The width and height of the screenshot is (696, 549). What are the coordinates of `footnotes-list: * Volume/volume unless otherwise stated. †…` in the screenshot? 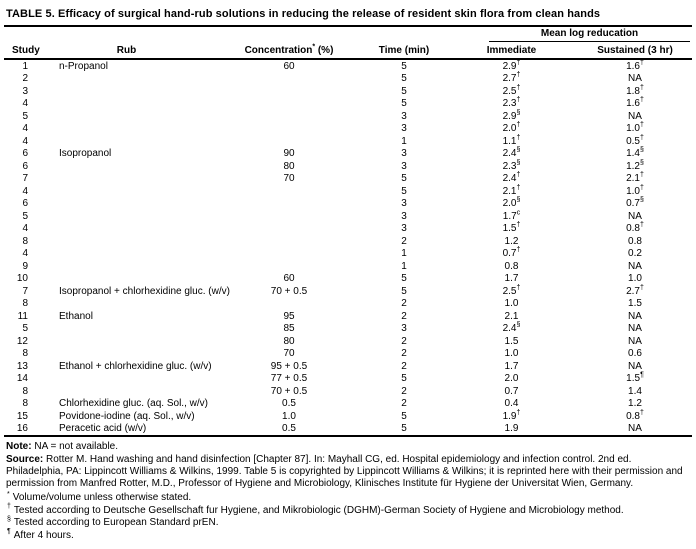 It's located at (348, 516).